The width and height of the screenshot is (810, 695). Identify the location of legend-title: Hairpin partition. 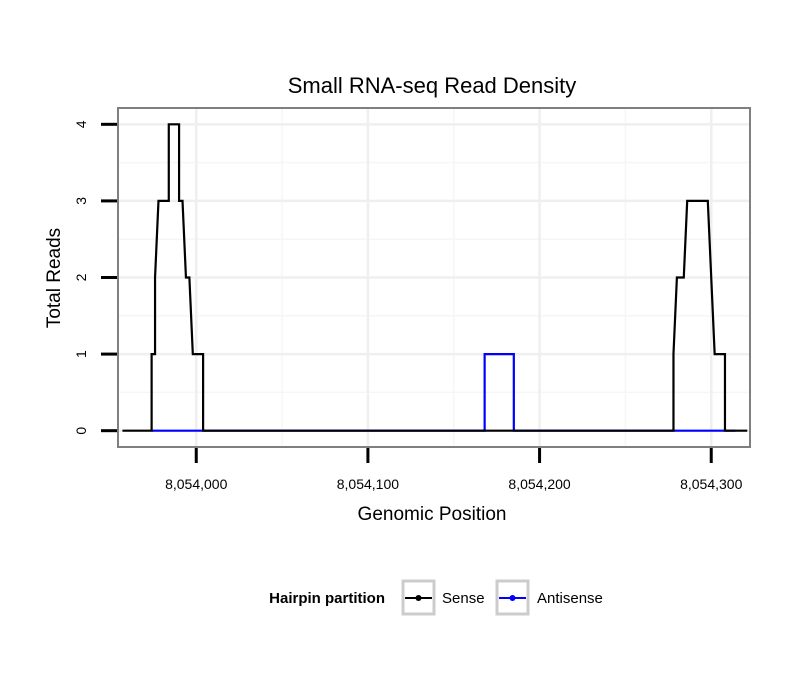
(327, 598).